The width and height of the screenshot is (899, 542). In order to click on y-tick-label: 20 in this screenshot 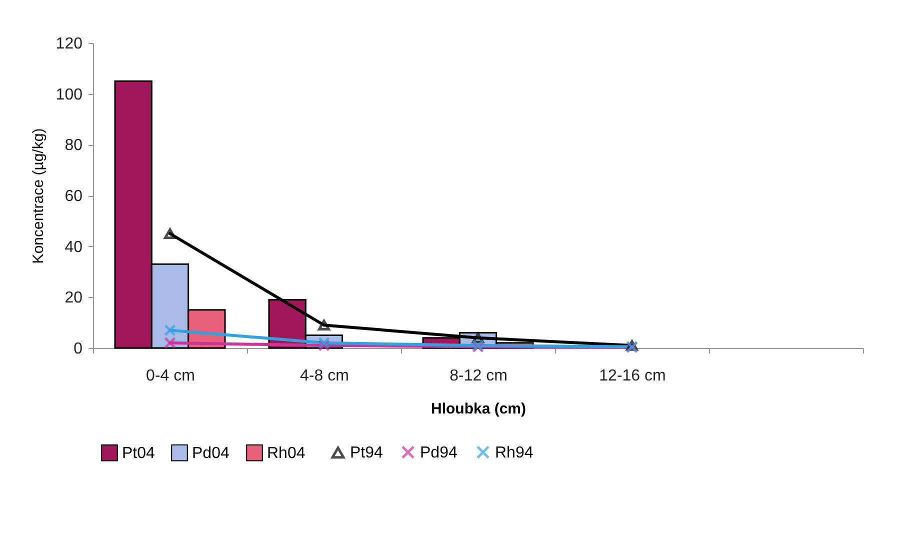, I will do `click(73, 298)`.